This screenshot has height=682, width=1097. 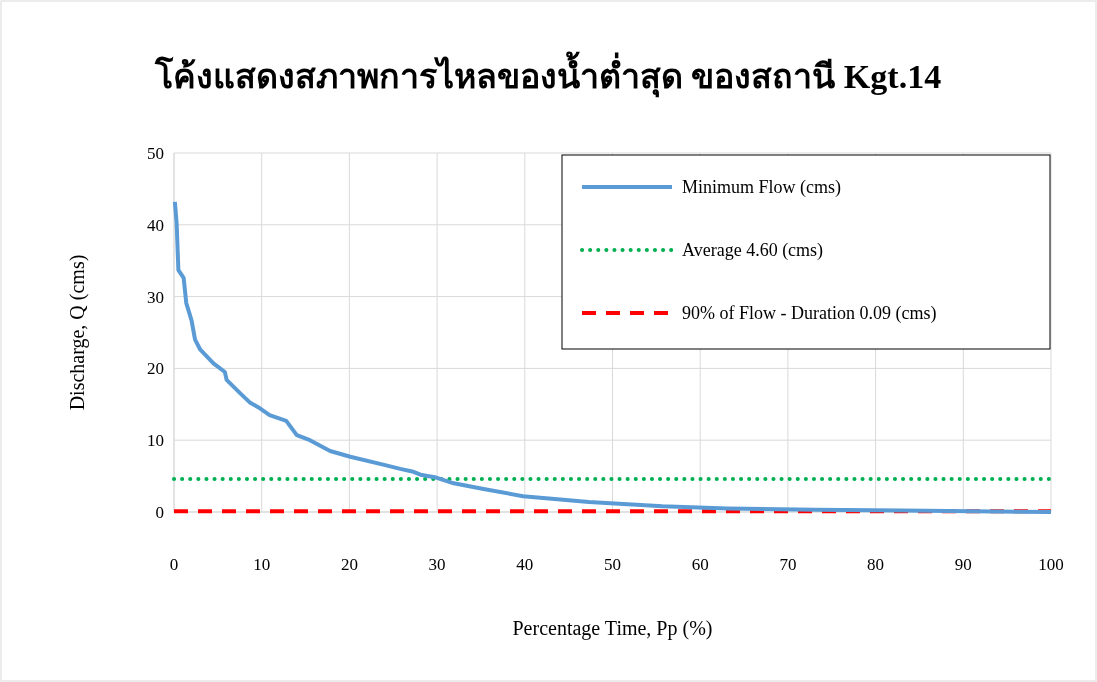 What do you see at coordinates (155, 225) in the screenshot?
I see `y-tick-label: 40` at bounding box center [155, 225].